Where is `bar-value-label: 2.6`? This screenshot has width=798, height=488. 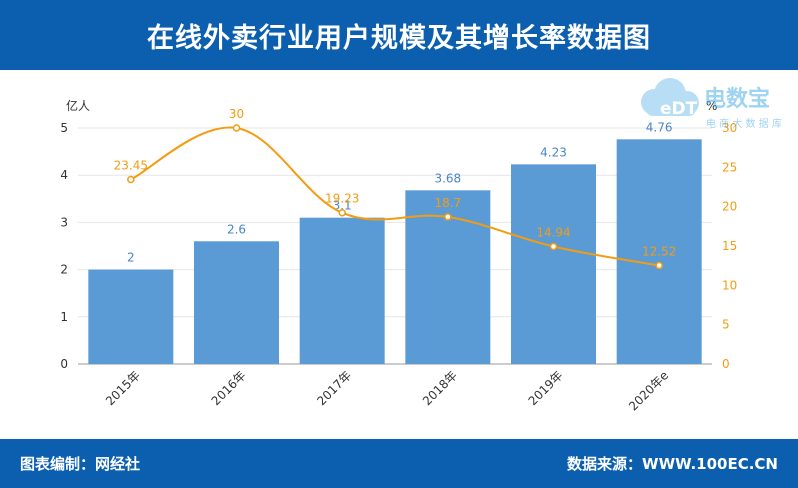
bar-value-label: 2.6 is located at coordinates (236, 229).